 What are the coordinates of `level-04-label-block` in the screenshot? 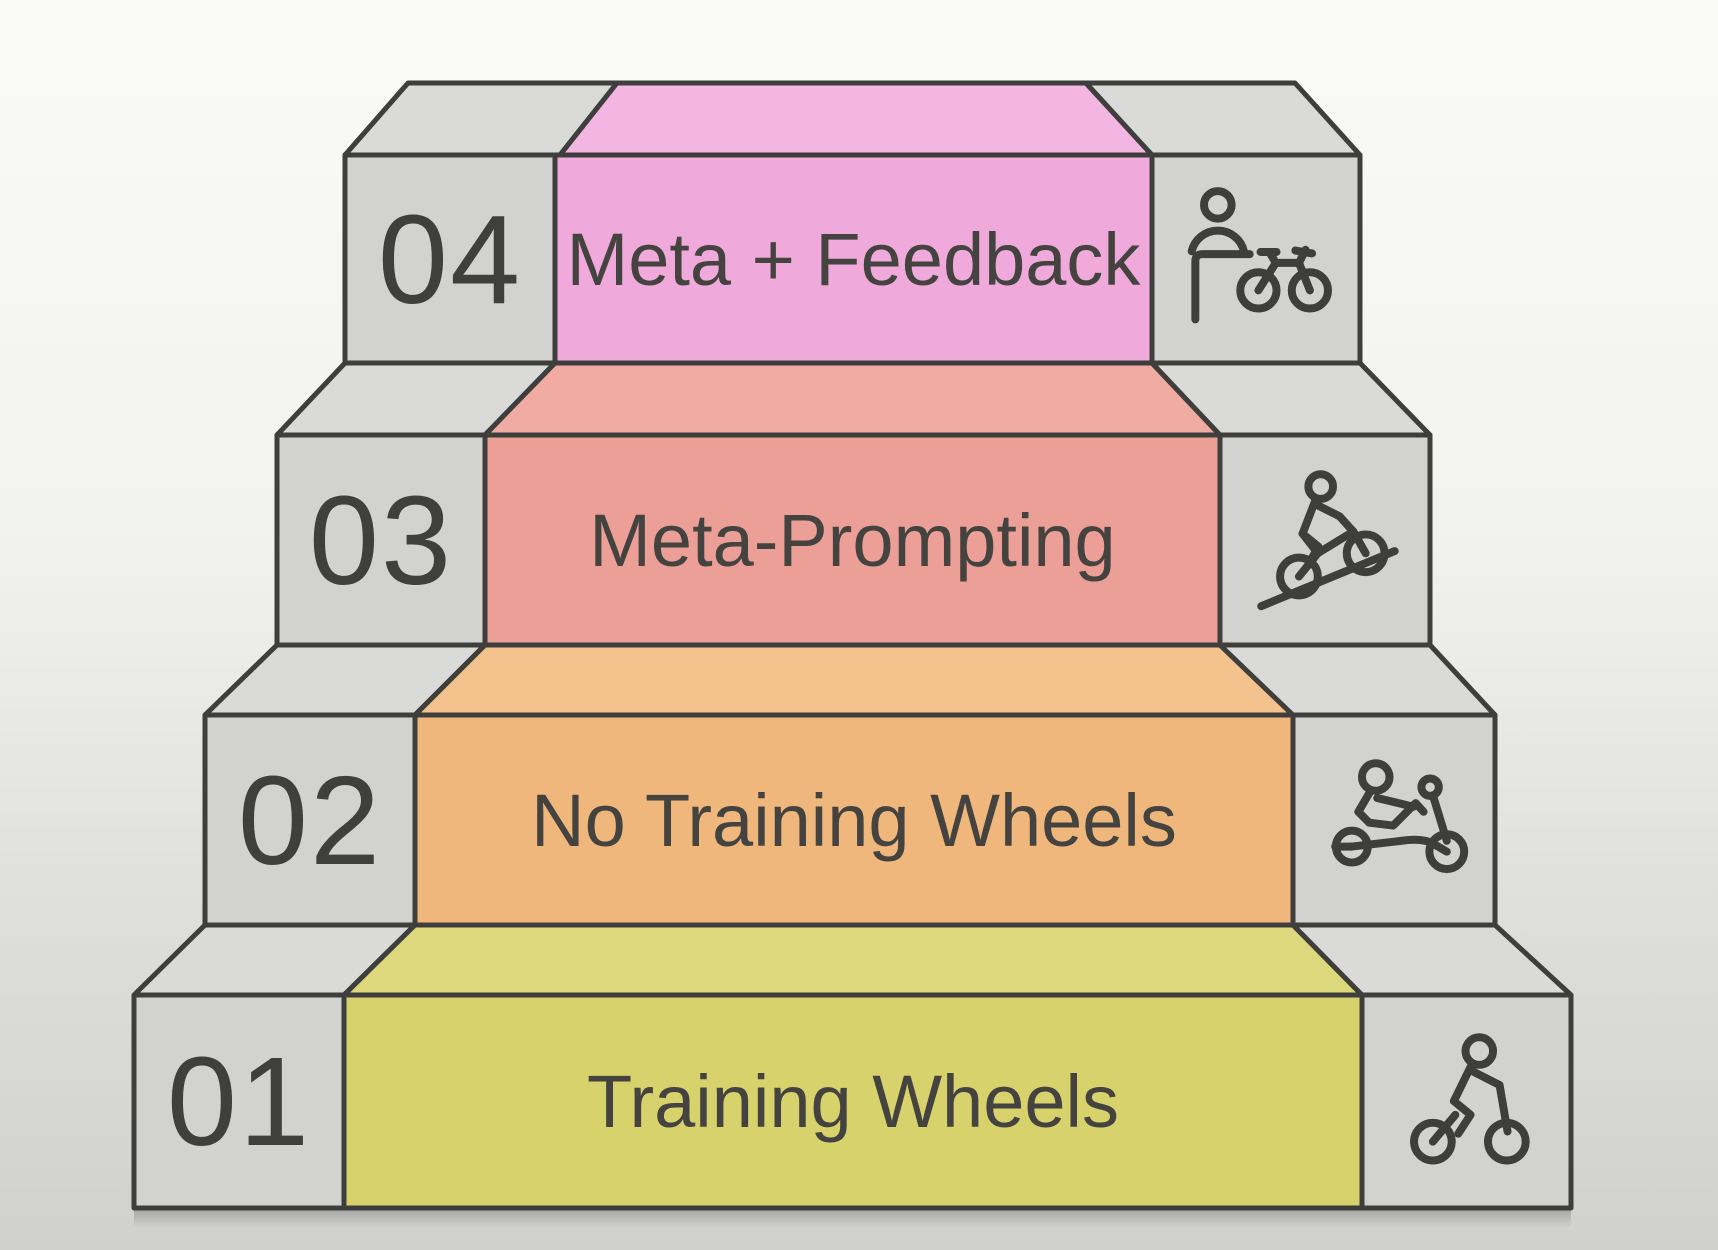 It's located at (853, 259).